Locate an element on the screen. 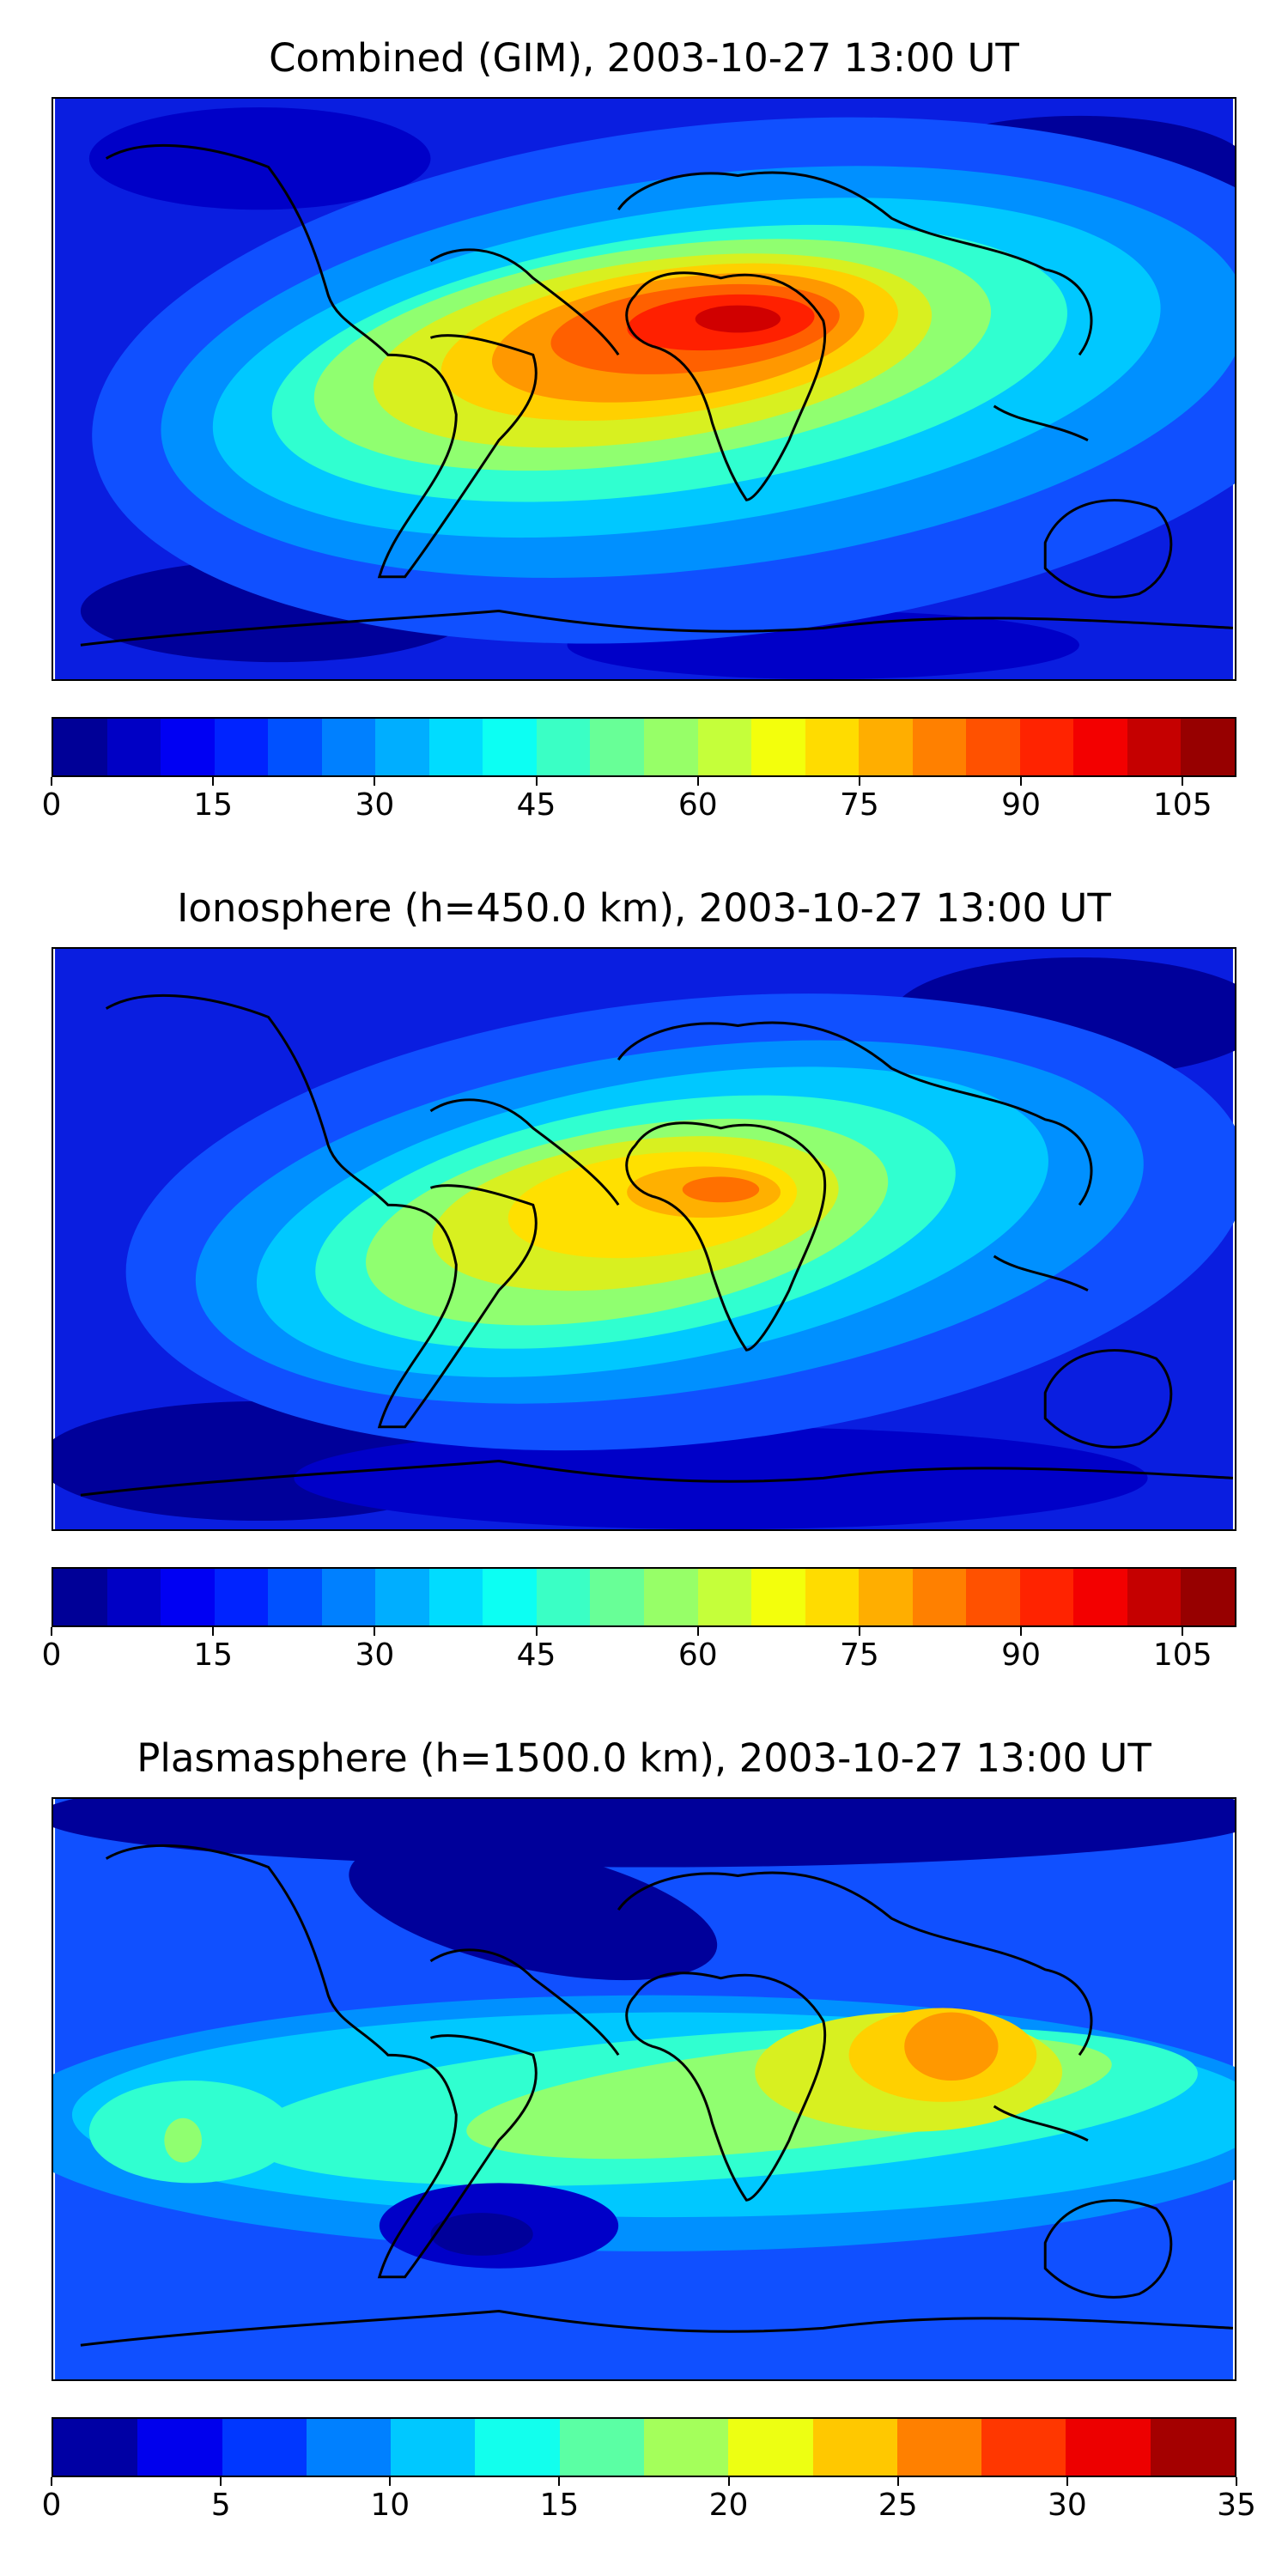  colorbar-tick-label: 5 is located at coordinates (220, 2506).